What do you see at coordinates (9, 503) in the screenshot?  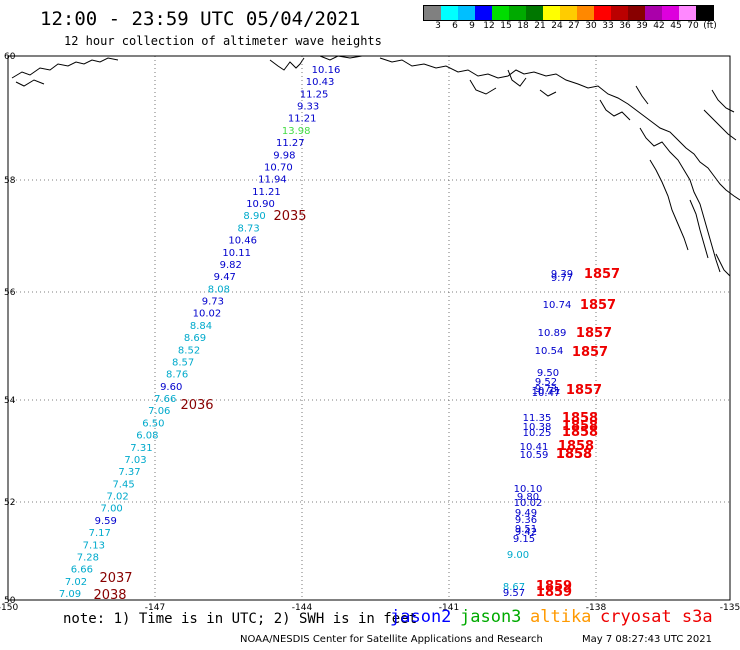 I see `lat-tick-label: 52` at bounding box center [9, 503].